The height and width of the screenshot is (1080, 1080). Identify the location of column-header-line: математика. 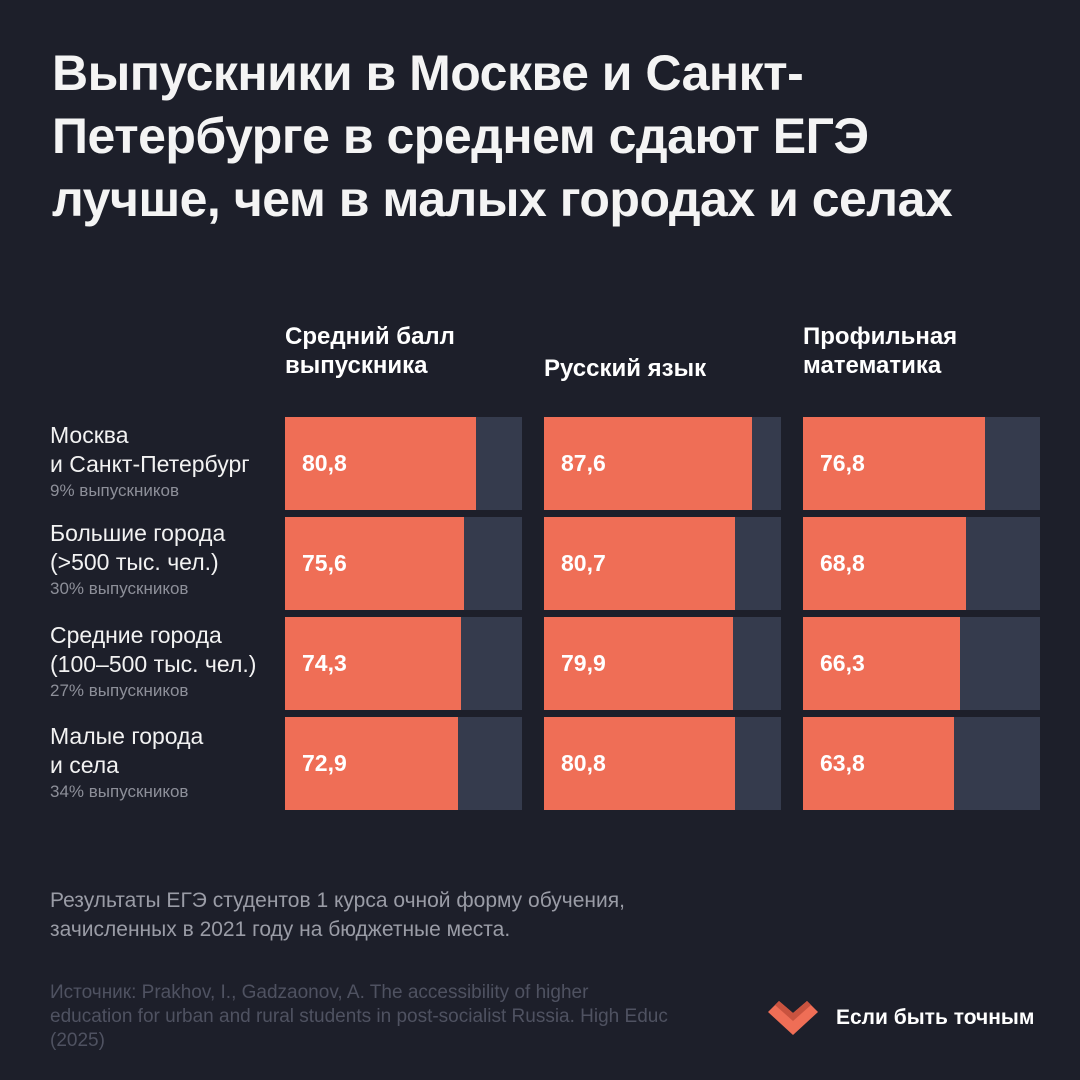
(872, 365).